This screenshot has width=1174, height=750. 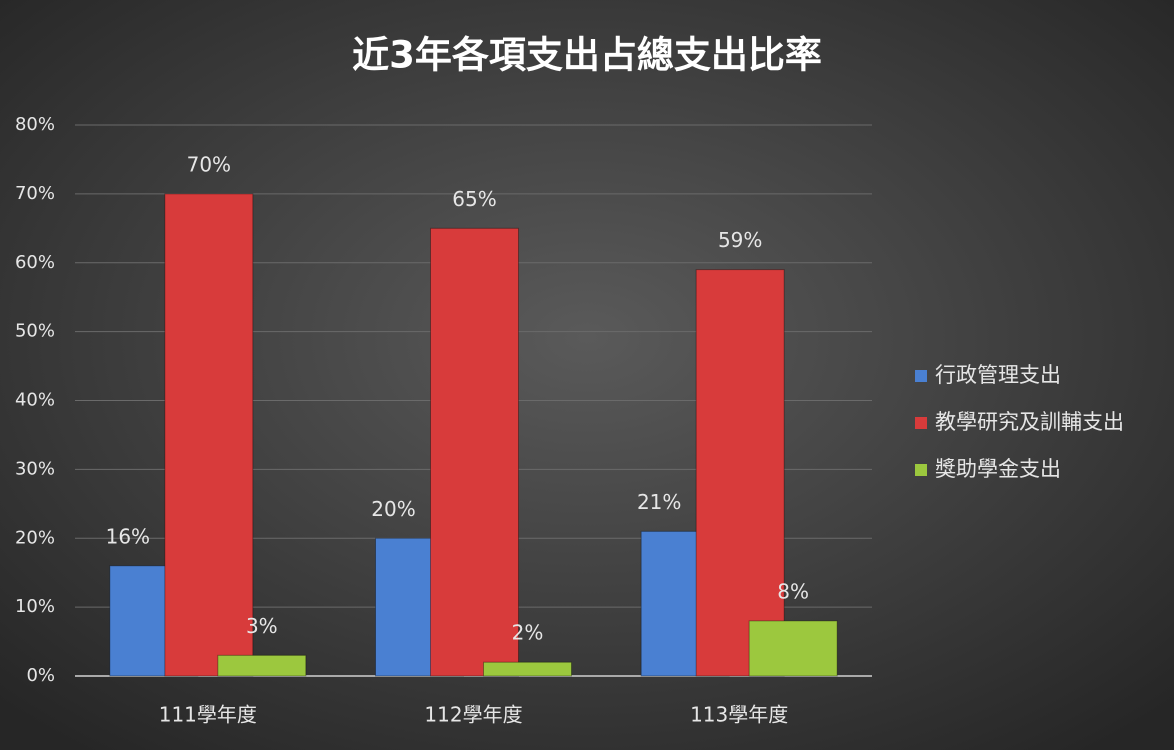 What do you see at coordinates (209, 164) in the screenshot?
I see `data-label: 70%` at bounding box center [209, 164].